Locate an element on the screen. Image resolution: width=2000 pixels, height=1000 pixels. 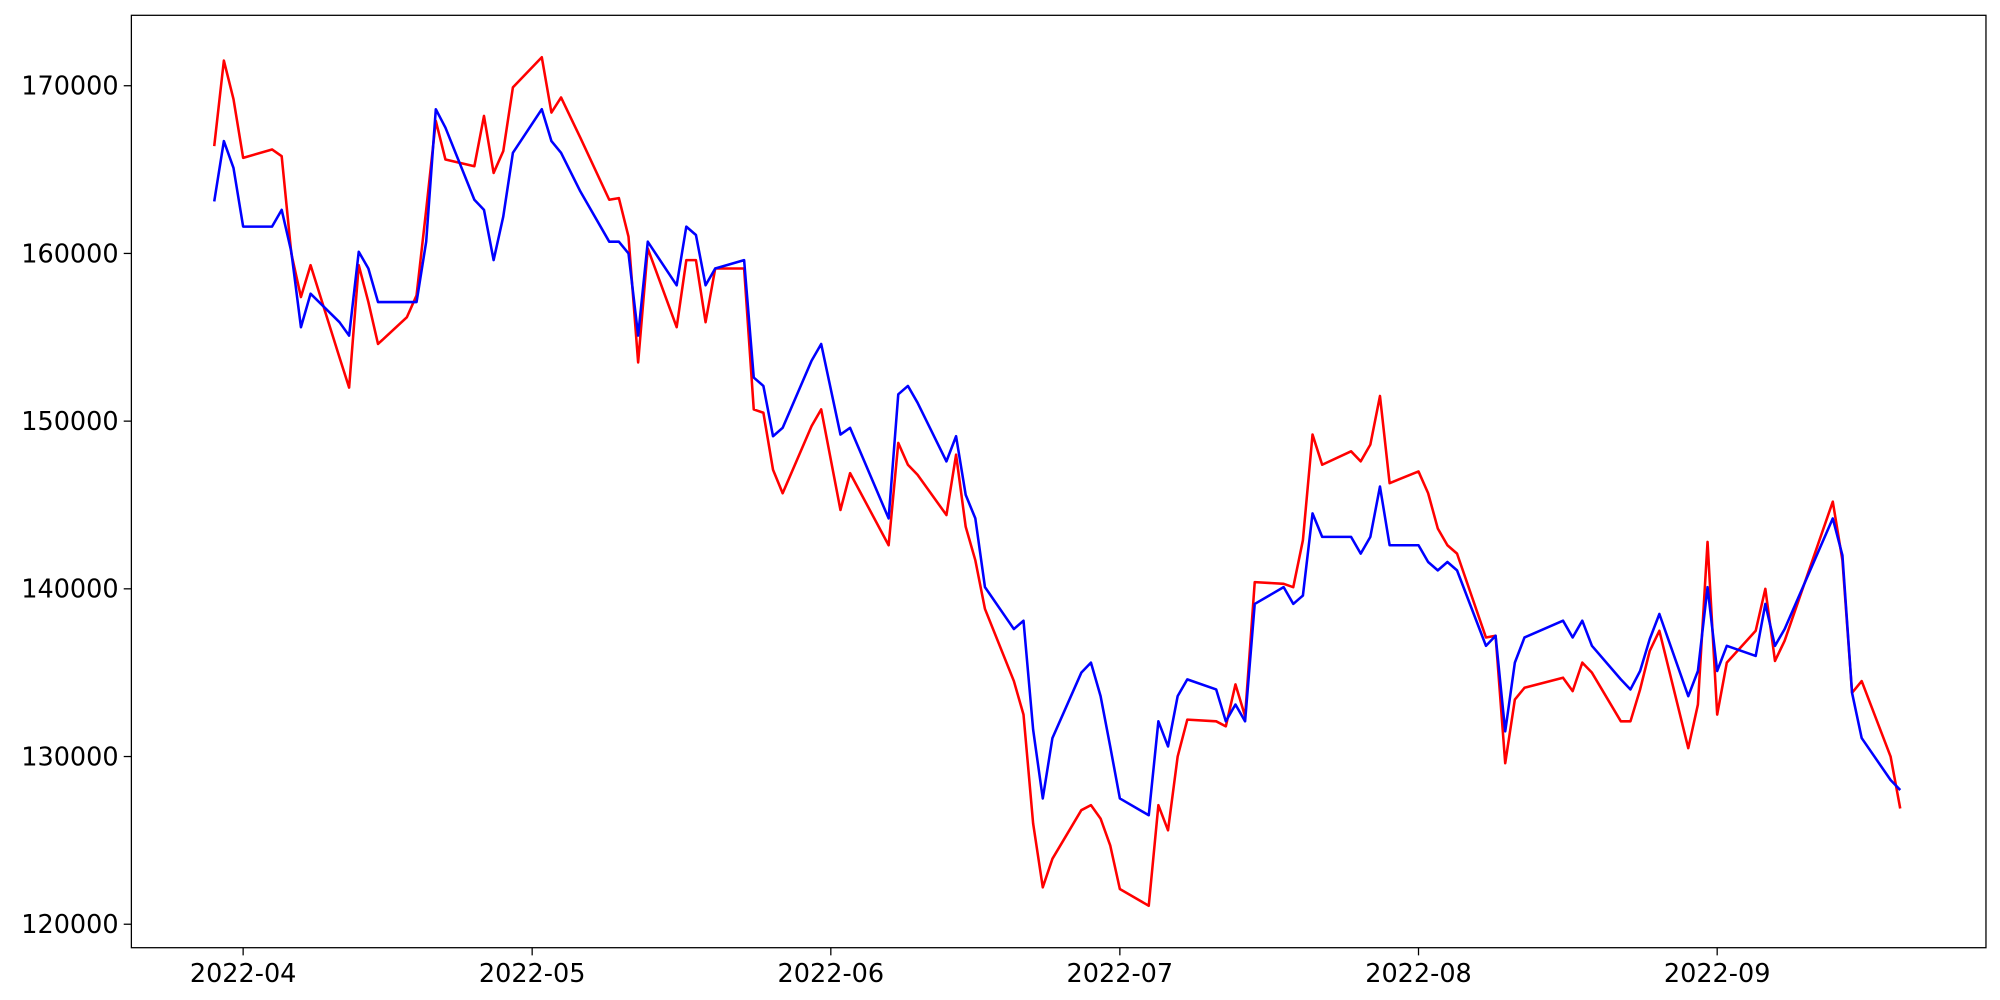
y-tick-label: 150000 is located at coordinates (69, 422).